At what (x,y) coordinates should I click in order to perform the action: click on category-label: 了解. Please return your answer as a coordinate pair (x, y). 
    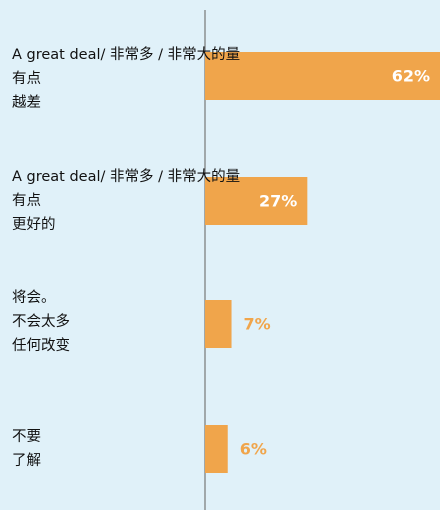
    Looking at the image, I should click on (26, 460).